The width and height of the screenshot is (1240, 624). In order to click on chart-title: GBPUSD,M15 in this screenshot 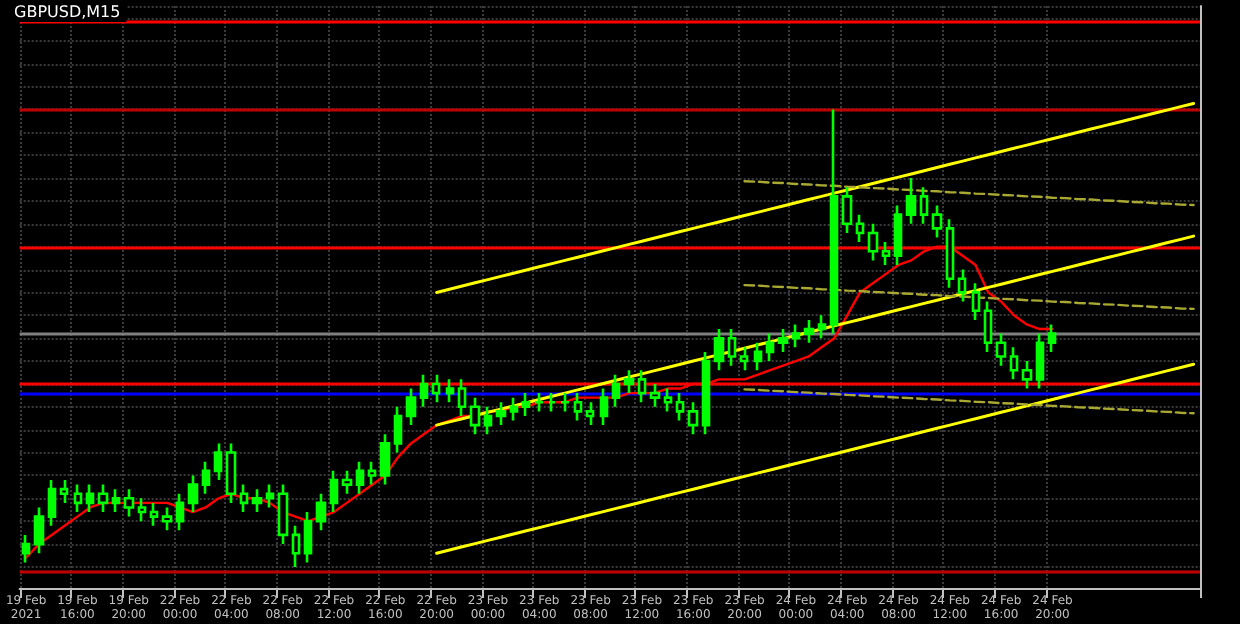, I will do `click(67, 12)`.